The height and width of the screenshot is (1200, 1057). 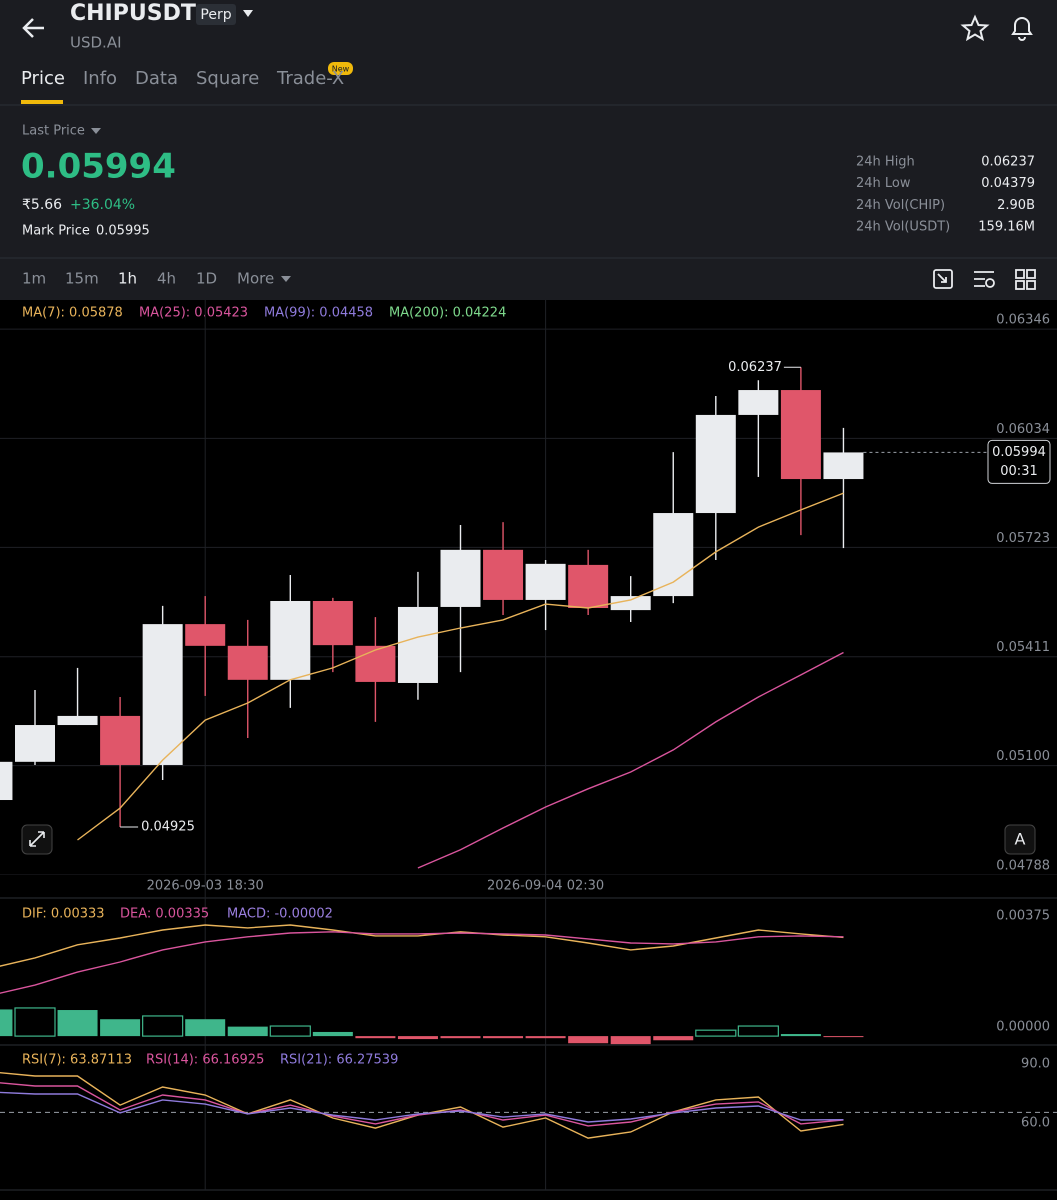 I want to click on stat-label: 24h Vol(USDT), so click(x=903, y=227).